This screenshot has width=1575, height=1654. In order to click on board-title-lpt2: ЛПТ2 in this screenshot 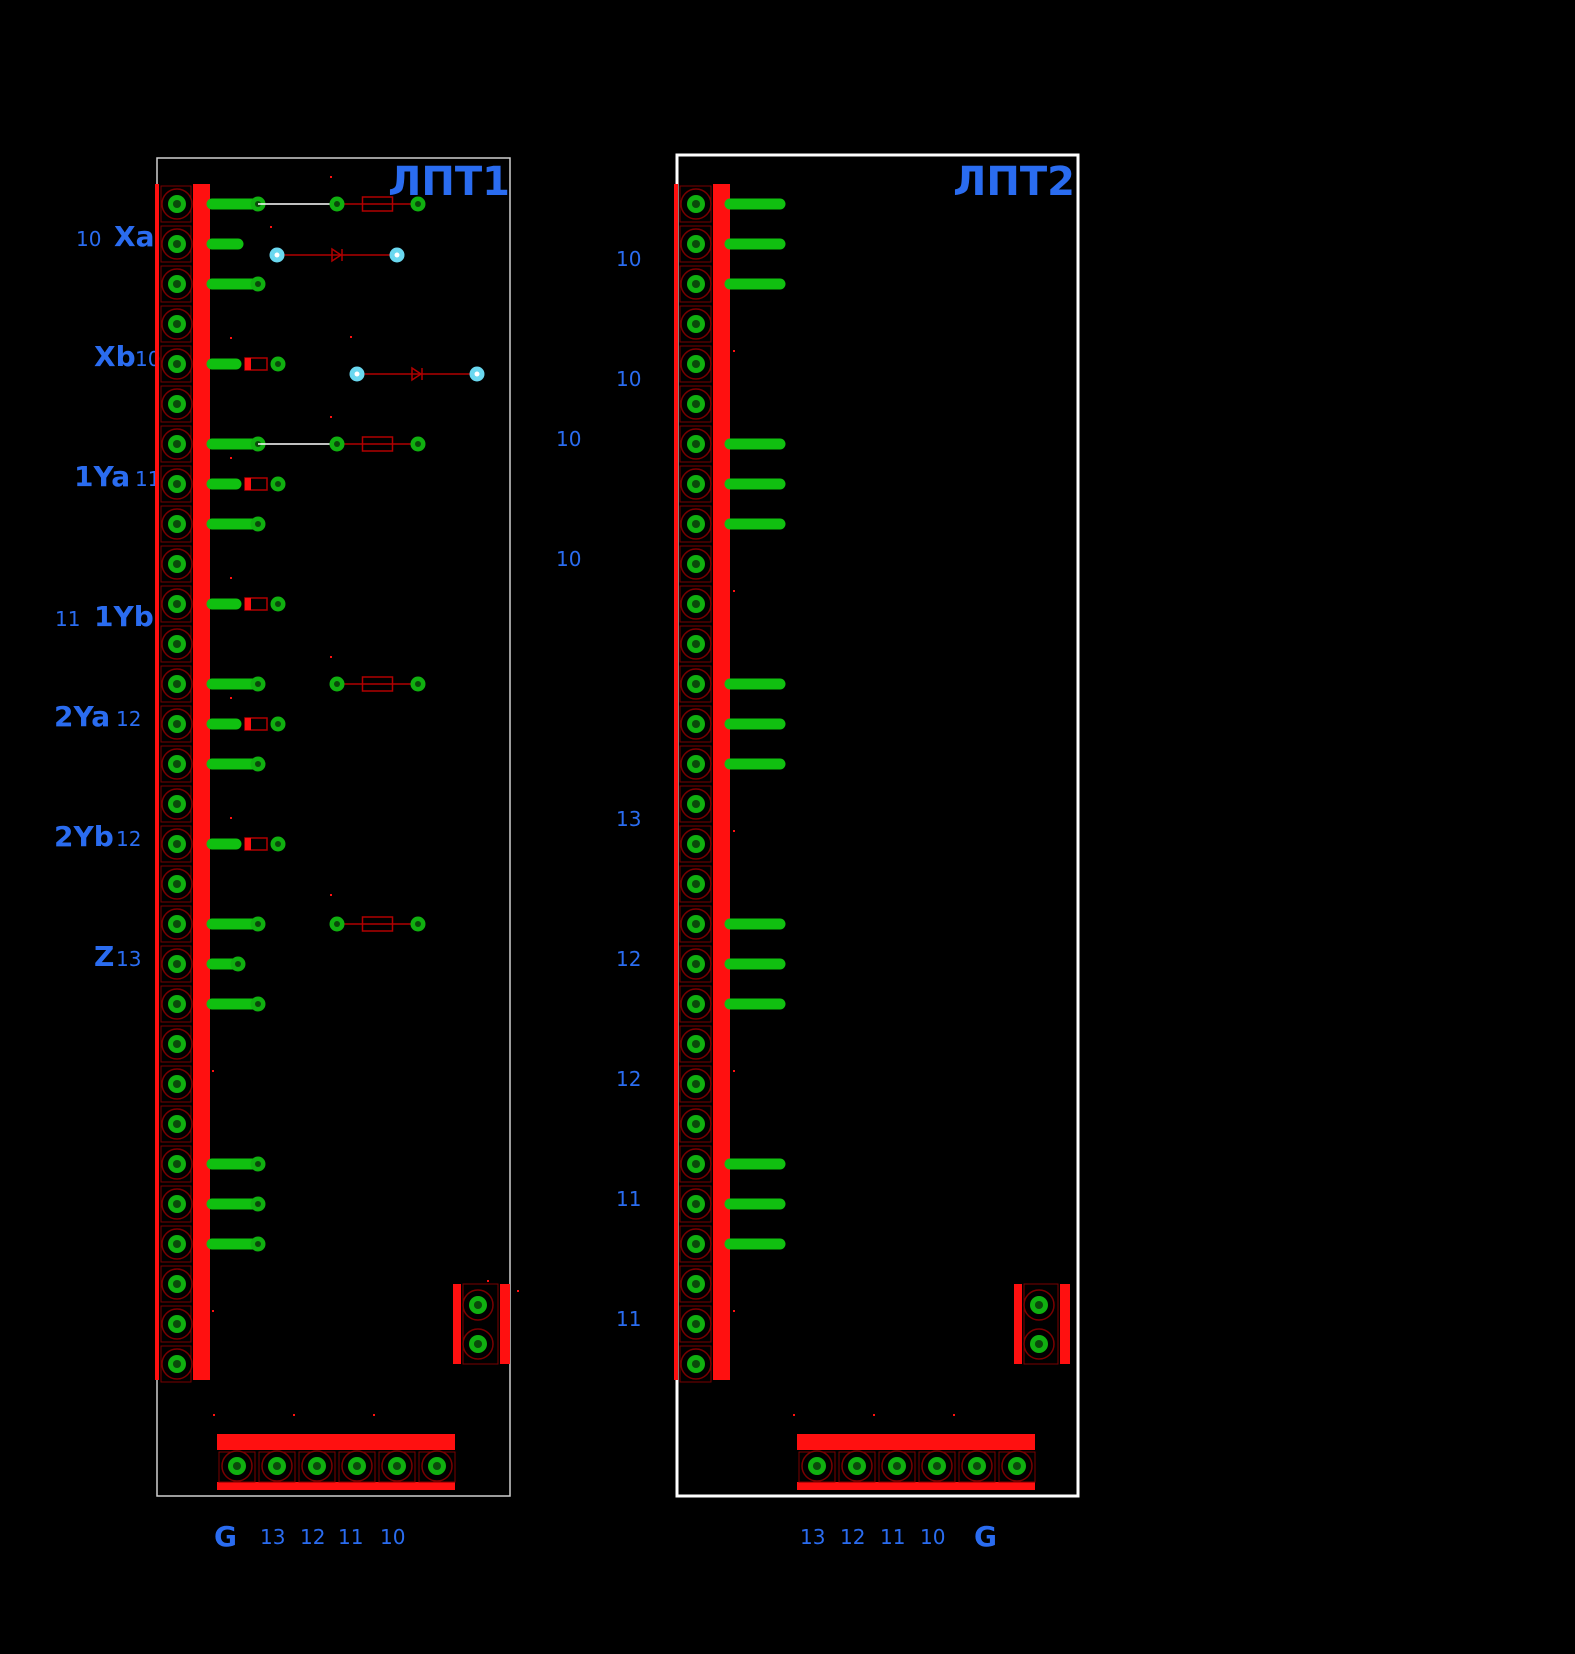, I will do `click(1014, 182)`.